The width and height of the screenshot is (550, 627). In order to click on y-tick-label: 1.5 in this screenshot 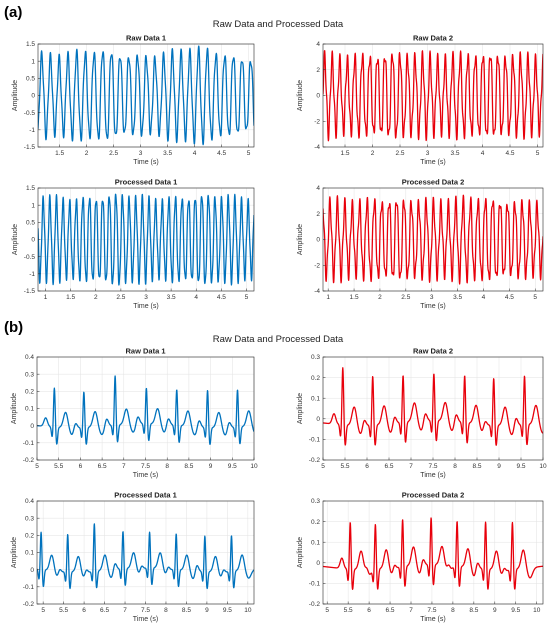, I will do `click(30, 44)`.